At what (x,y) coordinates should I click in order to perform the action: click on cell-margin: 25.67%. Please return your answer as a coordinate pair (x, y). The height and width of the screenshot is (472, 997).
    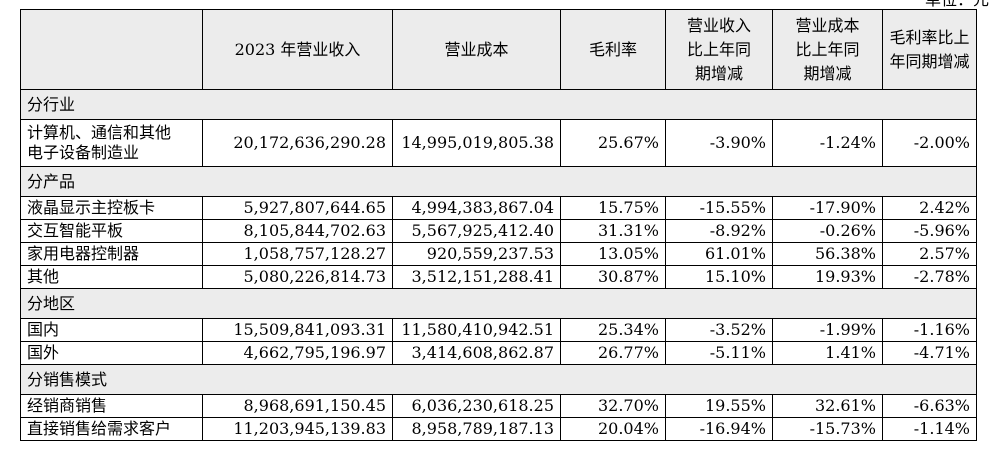
    Looking at the image, I should click on (613, 143).